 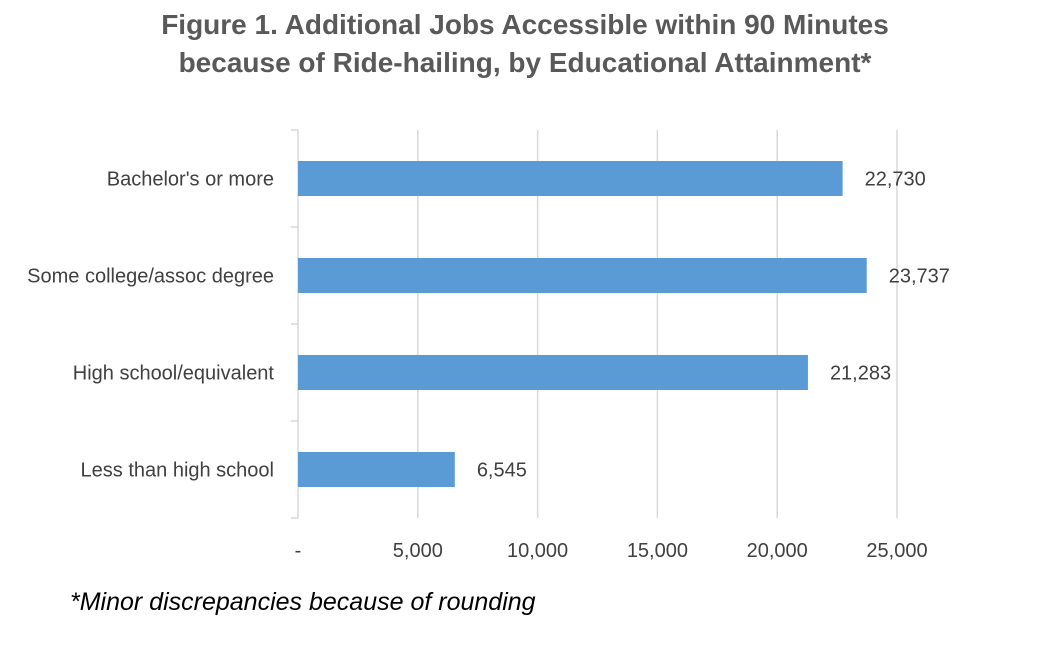 I want to click on x-tick-label: 20,000, so click(x=777, y=551).